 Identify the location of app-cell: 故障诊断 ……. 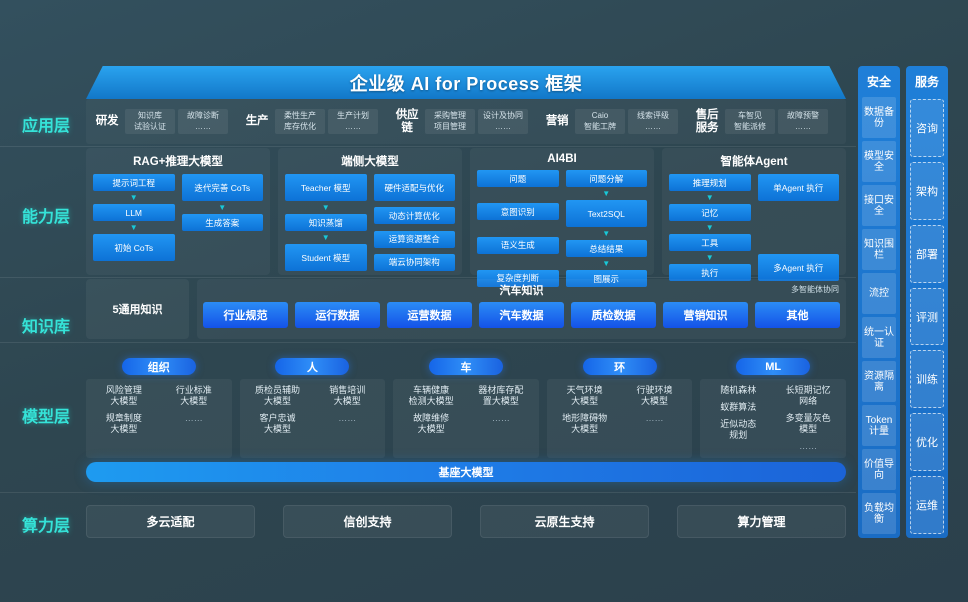
(203, 121).